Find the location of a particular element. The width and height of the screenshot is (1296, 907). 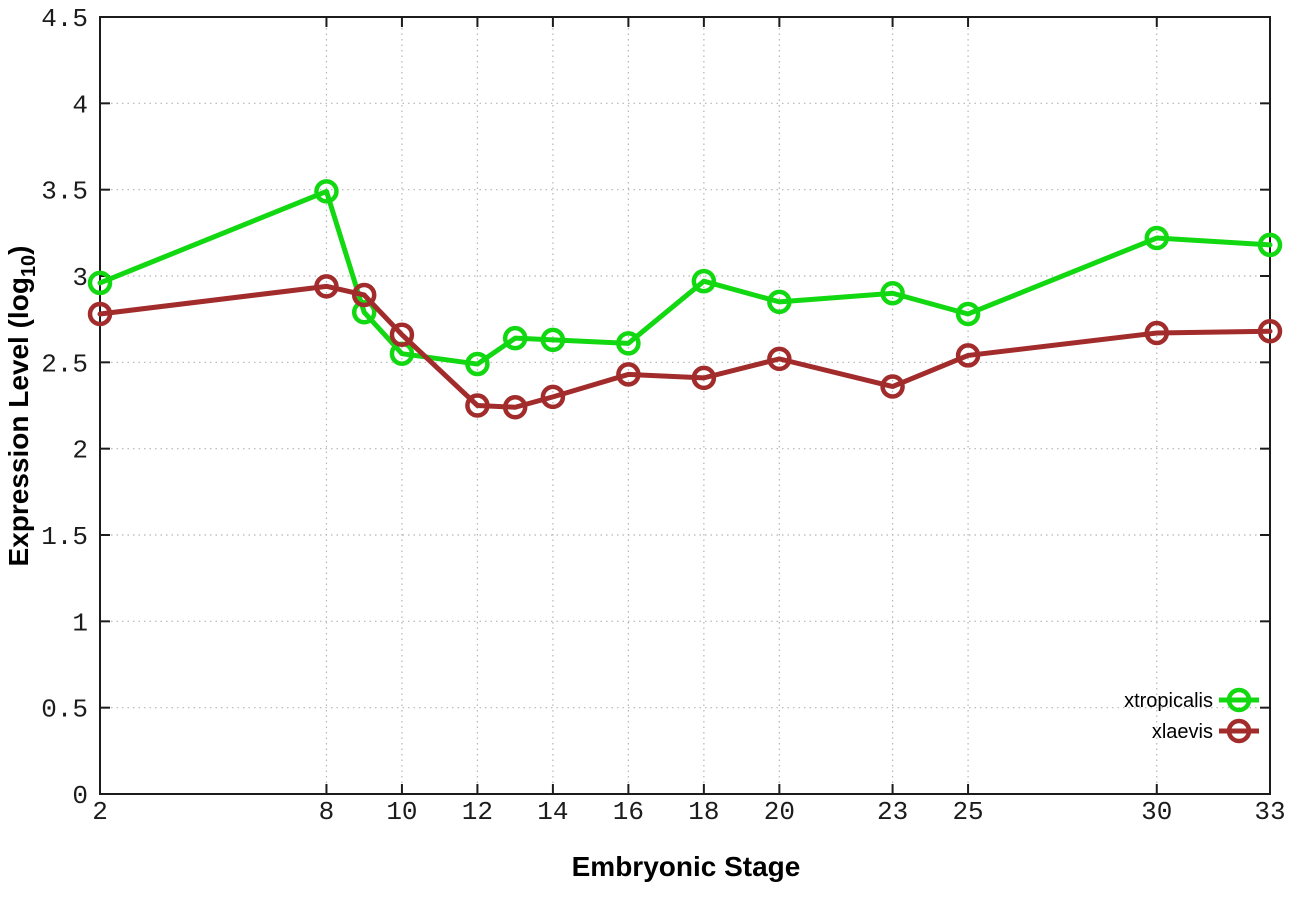

legend-marker-xlaevis is located at coordinates (1239, 731).